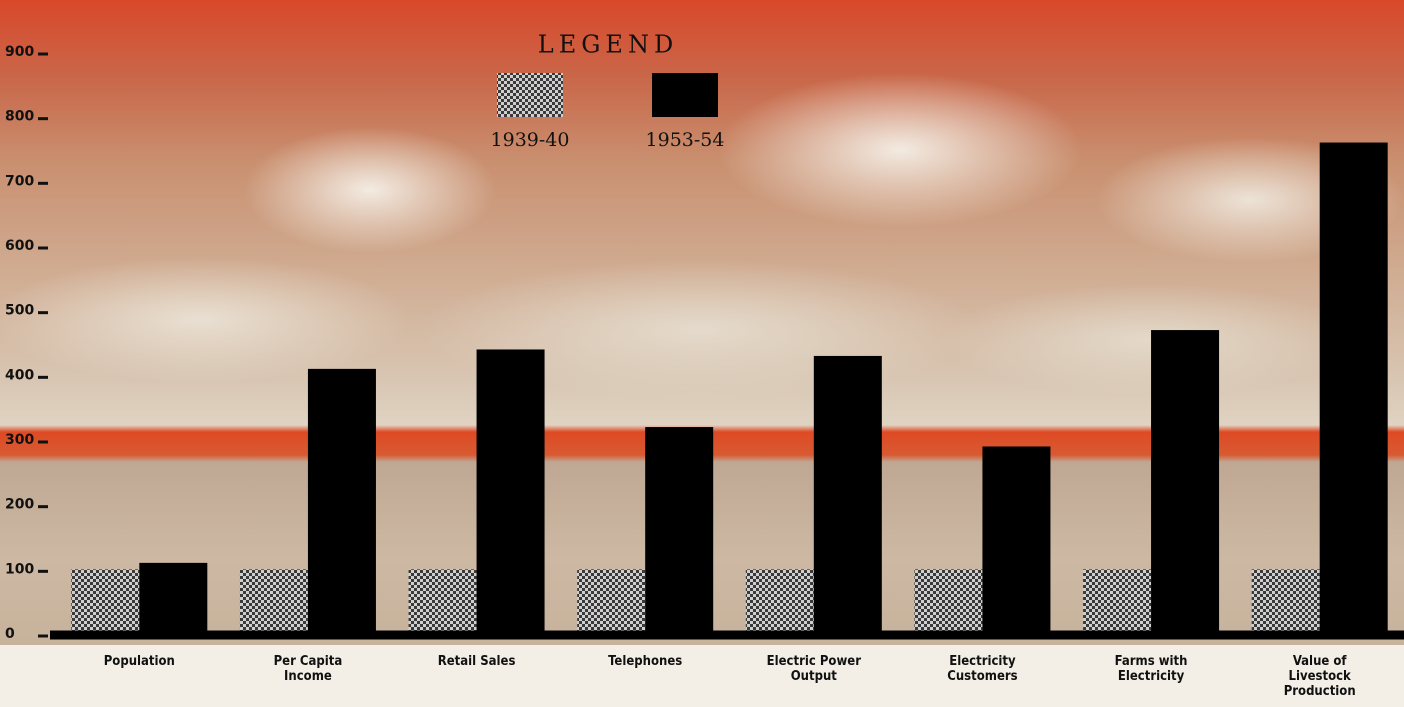 The image size is (1404, 707). What do you see at coordinates (19, 52) in the screenshot?
I see `y-tick-label: 900` at bounding box center [19, 52].